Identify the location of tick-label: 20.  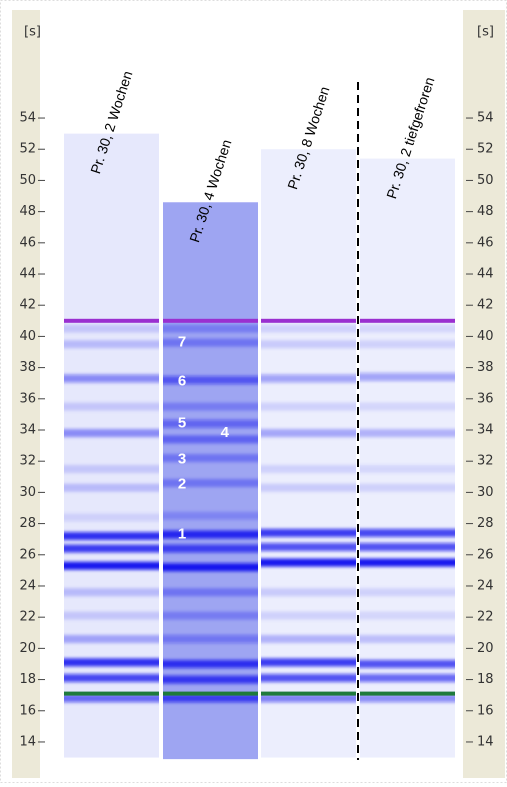
(27, 648).